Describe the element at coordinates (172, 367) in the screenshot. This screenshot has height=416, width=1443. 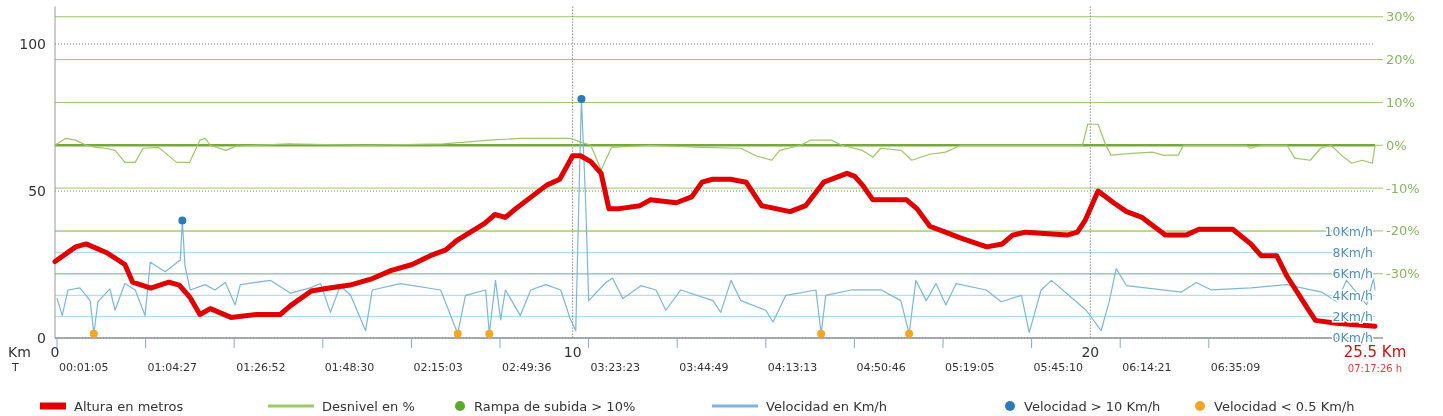
I see `text: 01:04:27` at that location.